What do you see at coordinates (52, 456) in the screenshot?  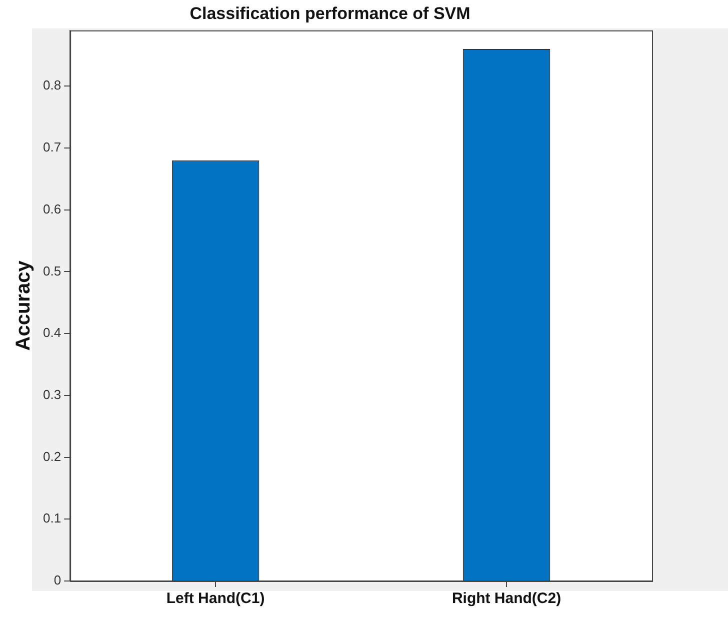 I see `y-tick-label: 0.2` at bounding box center [52, 456].